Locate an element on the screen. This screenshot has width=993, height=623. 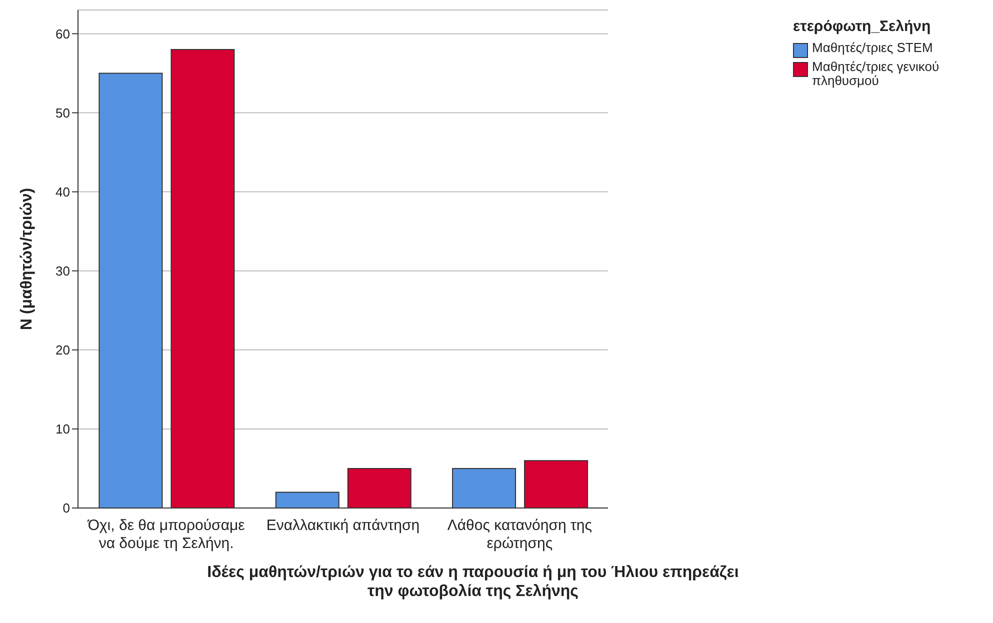
legend-label: Μαθητές/τριες STEM is located at coordinates (872, 47).